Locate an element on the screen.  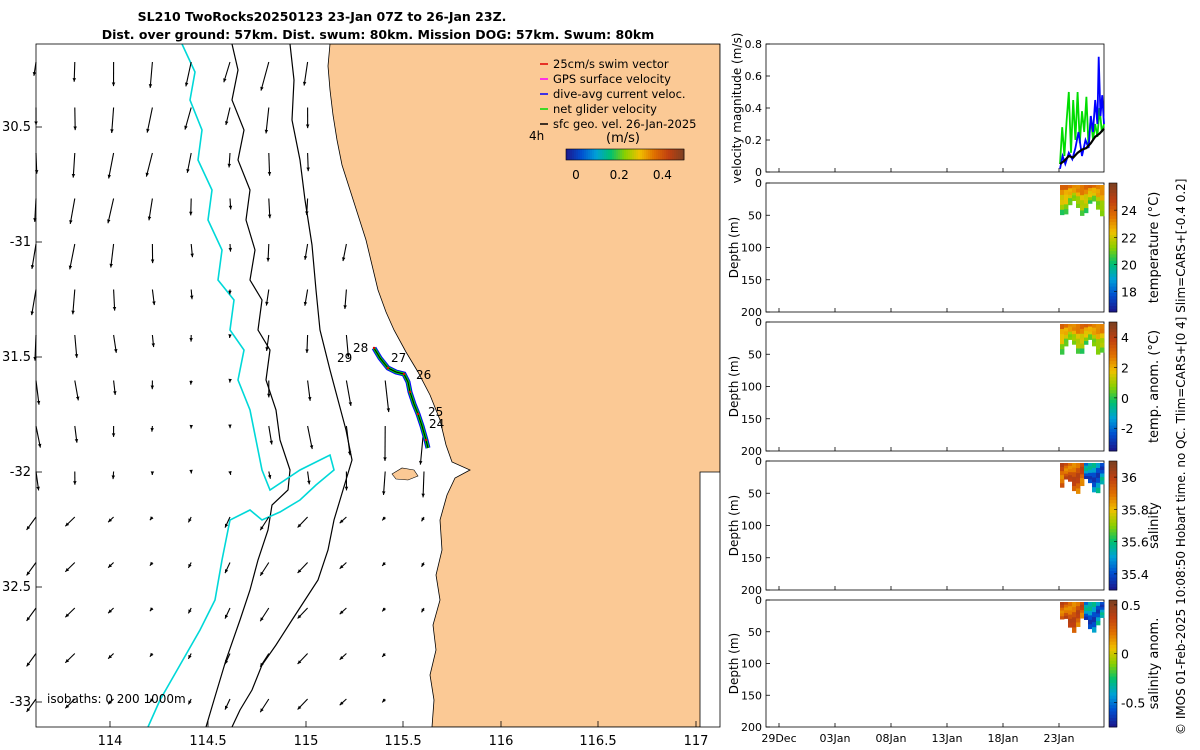
ctick-label: 36 is located at coordinates (1129, 477).